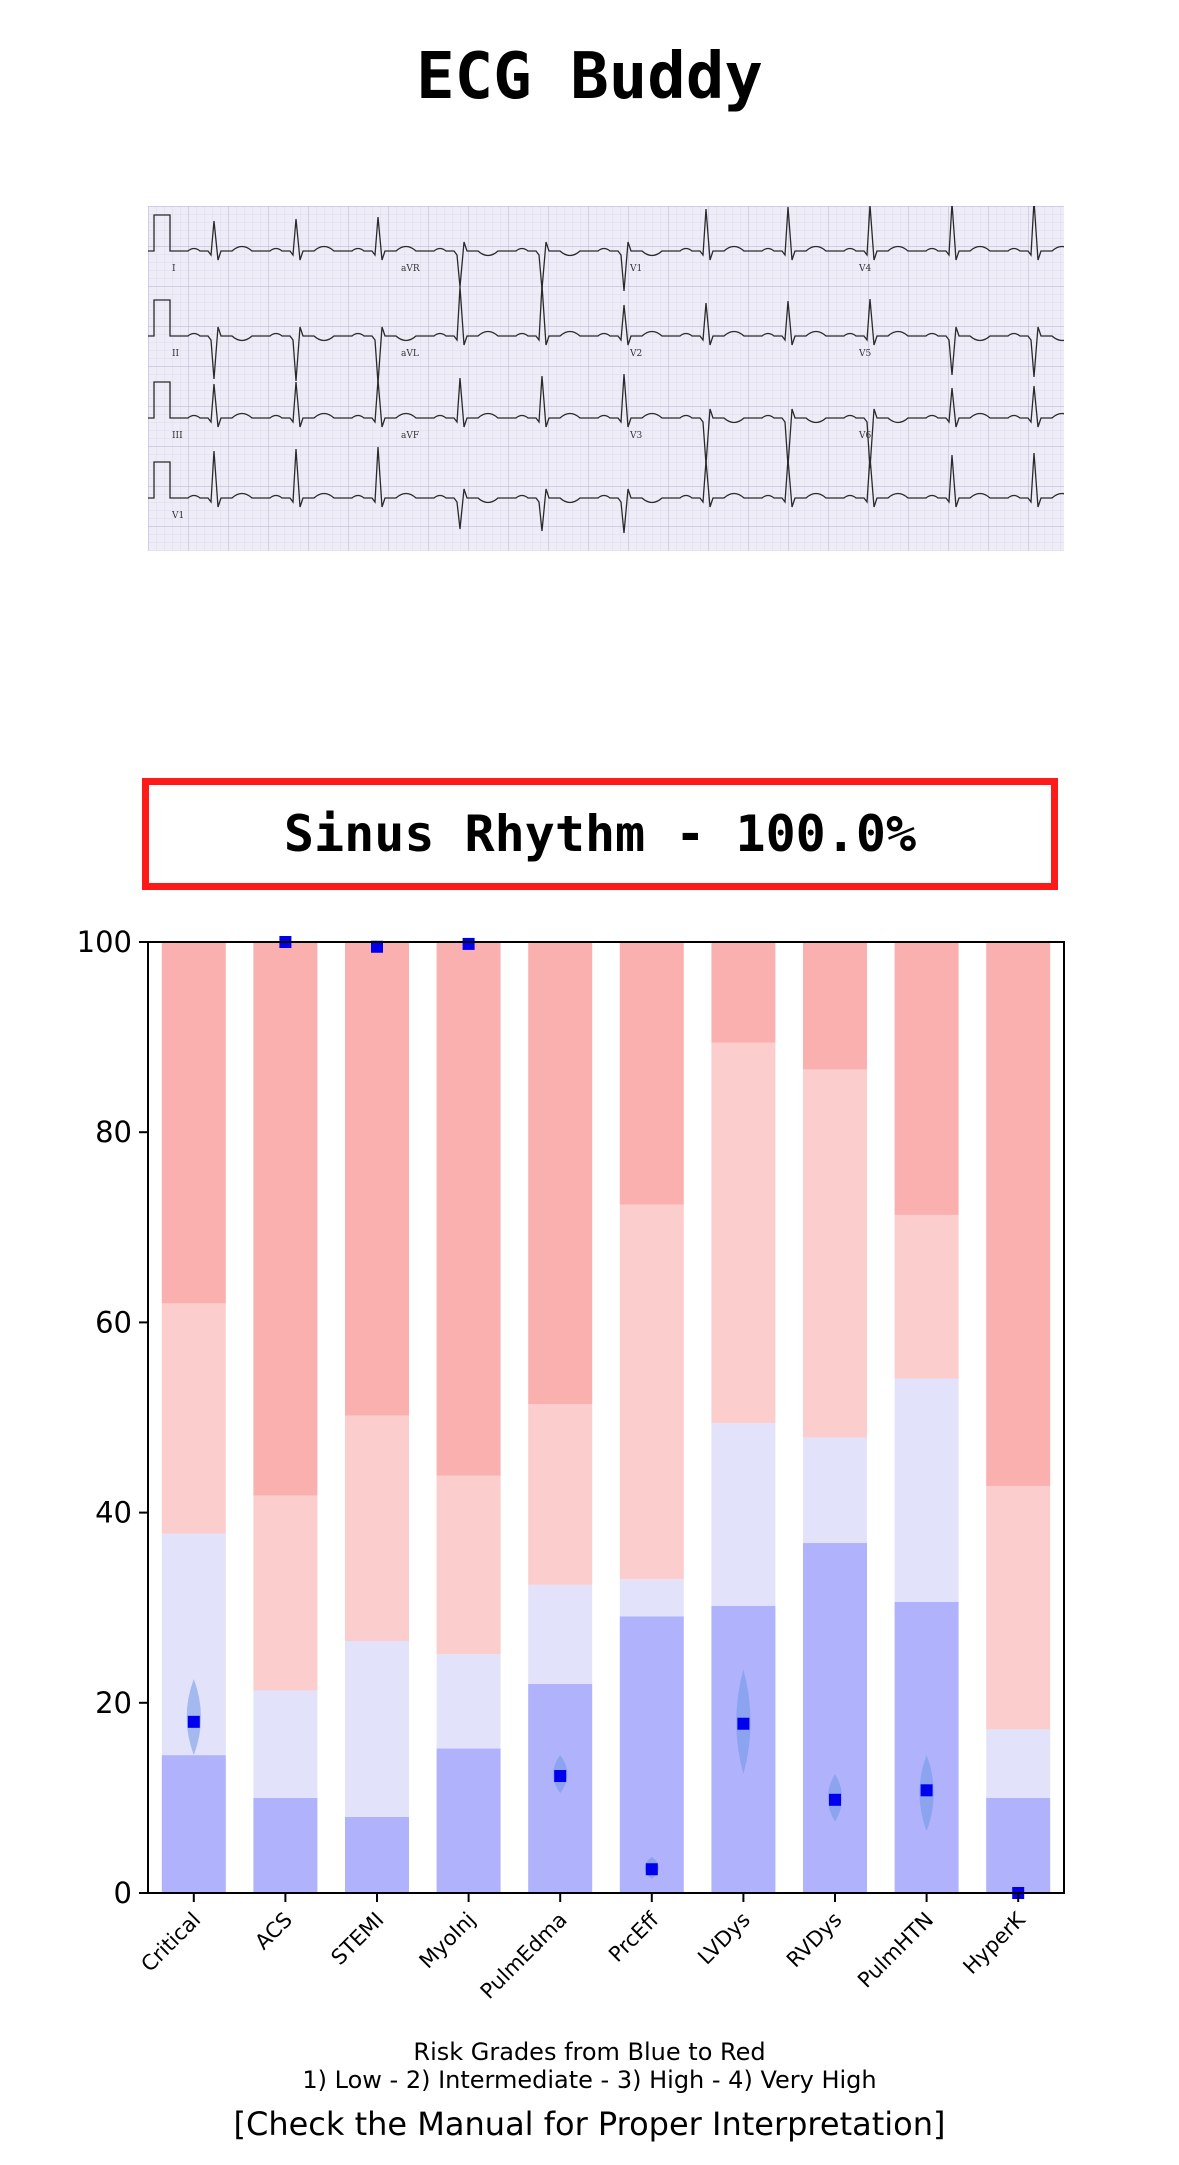  Describe the element at coordinates (448, 1941) in the screenshot. I see `x-tick-label: MyoInj` at that location.